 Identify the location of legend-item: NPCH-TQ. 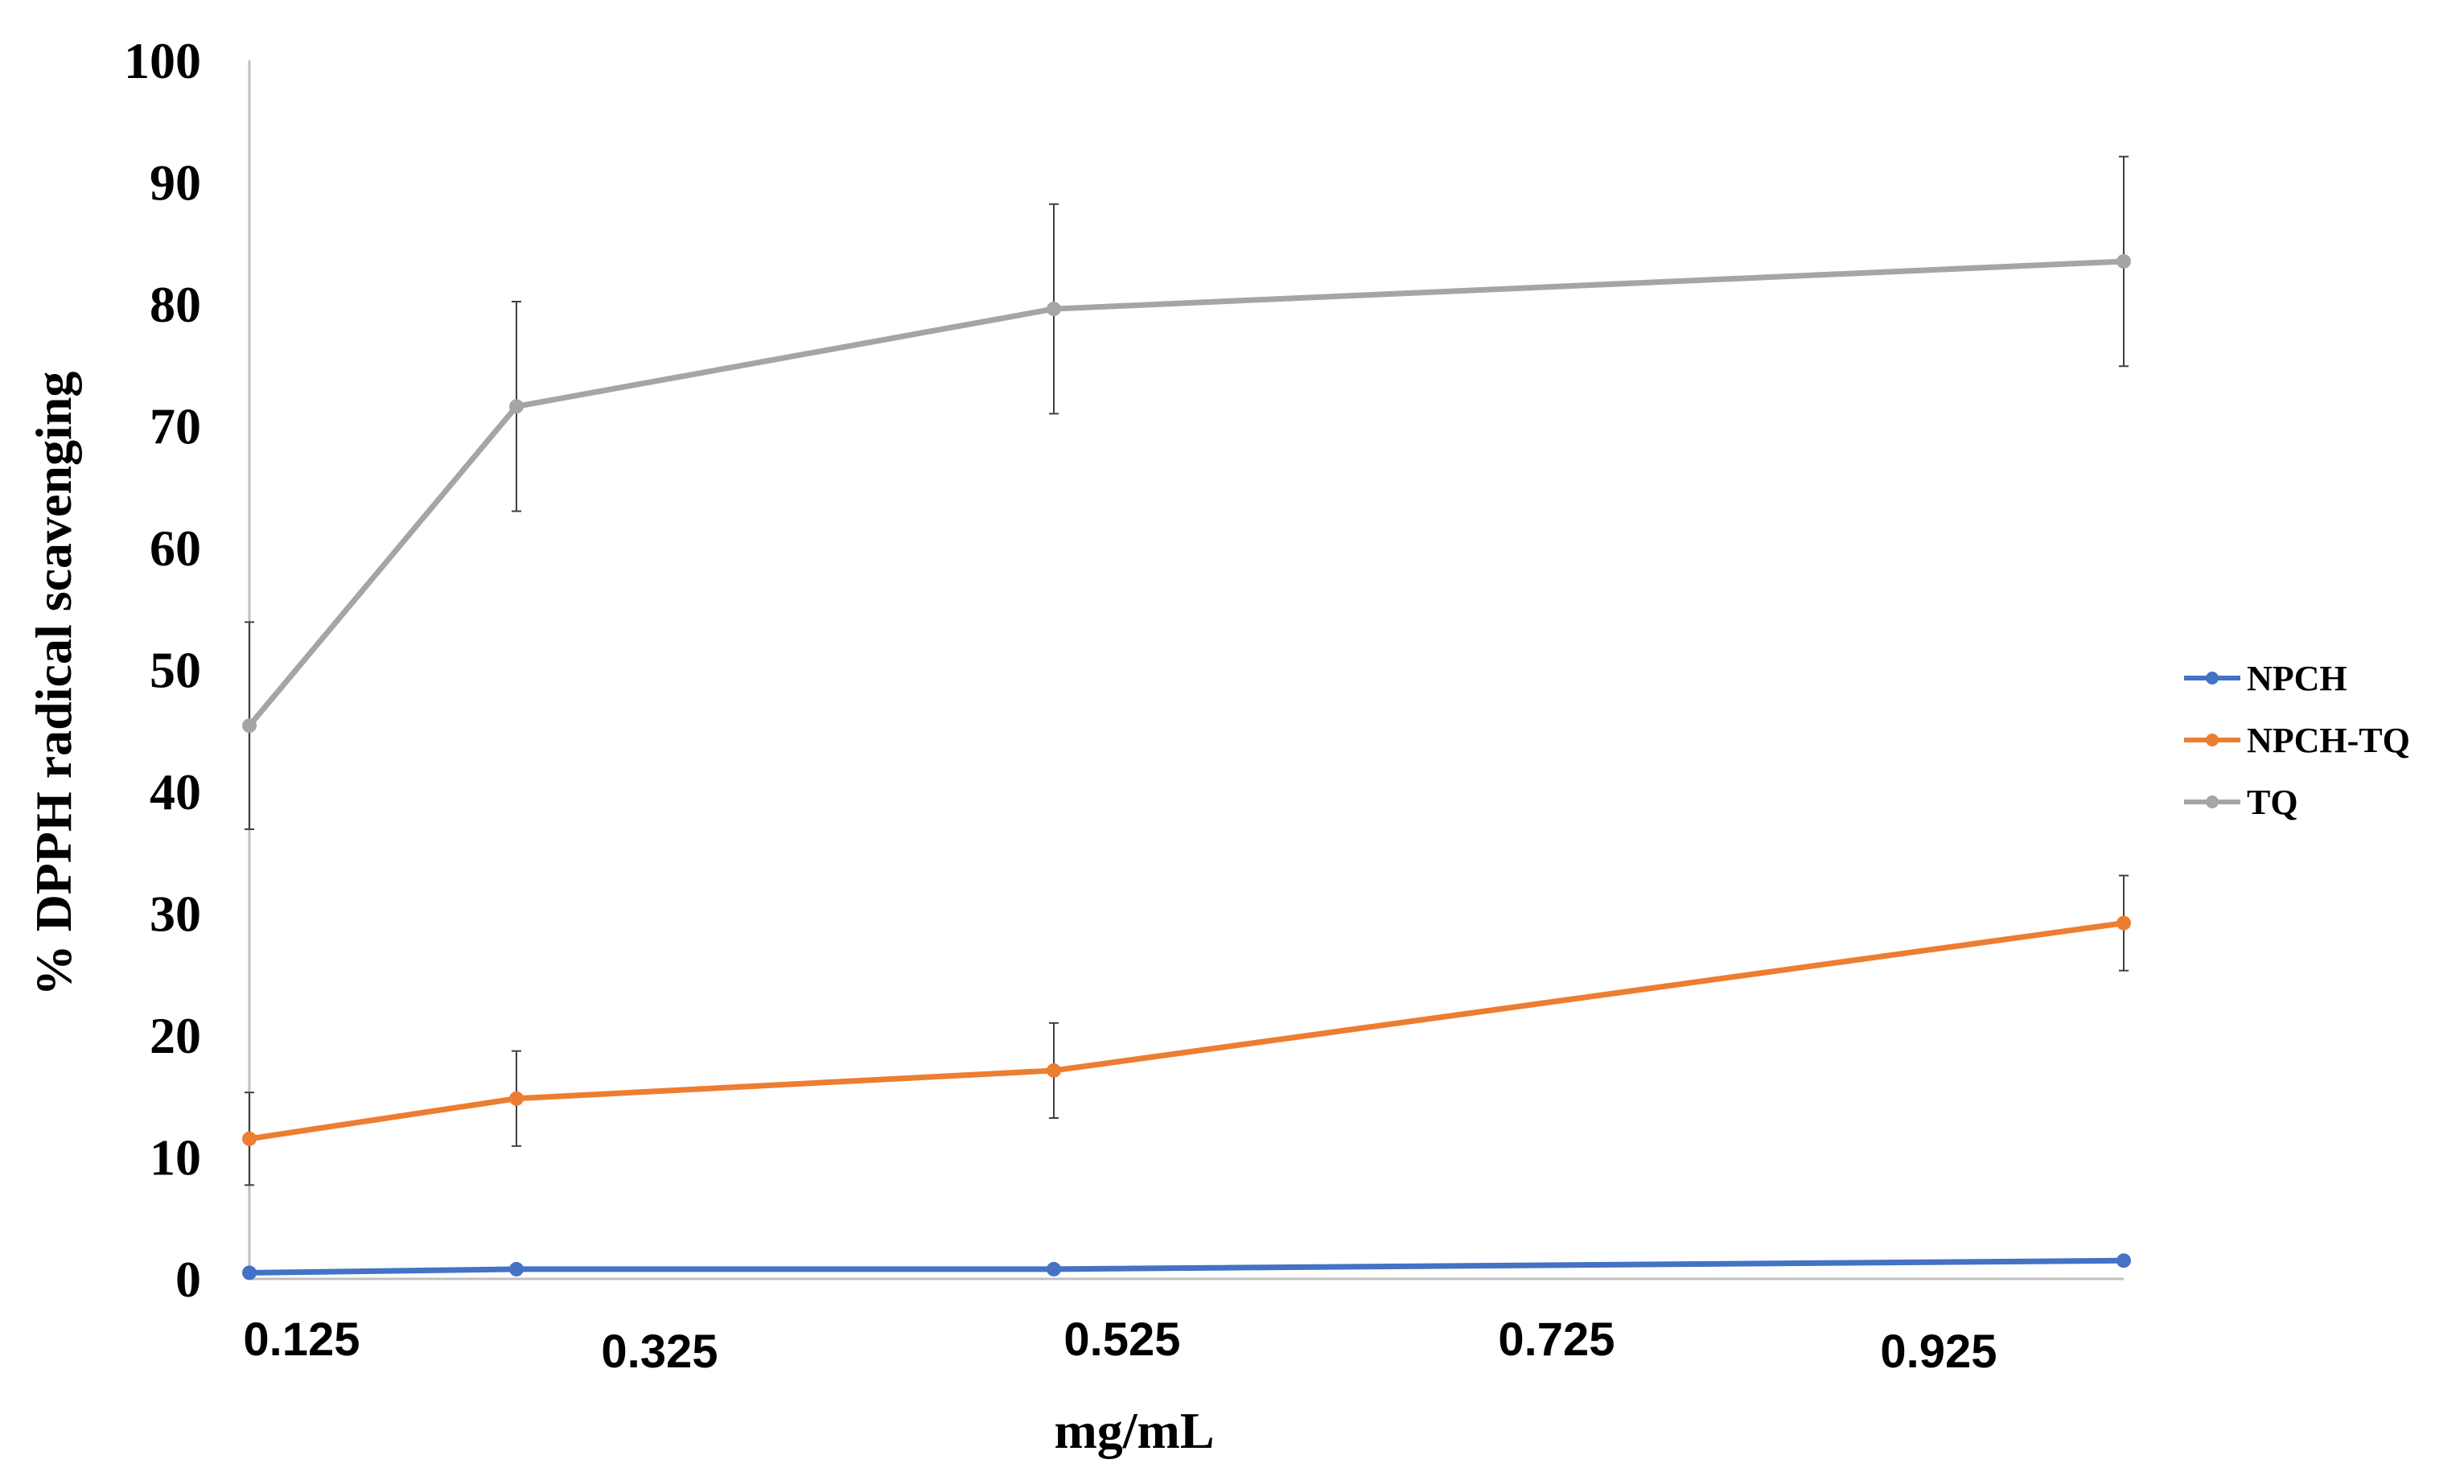
(2297, 741).